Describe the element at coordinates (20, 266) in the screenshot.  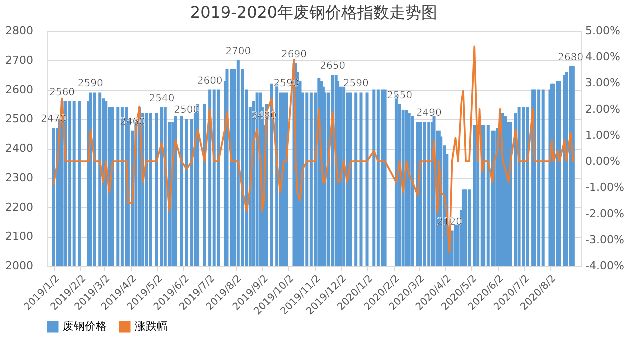
I see `y-tick-label: 2000` at that location.